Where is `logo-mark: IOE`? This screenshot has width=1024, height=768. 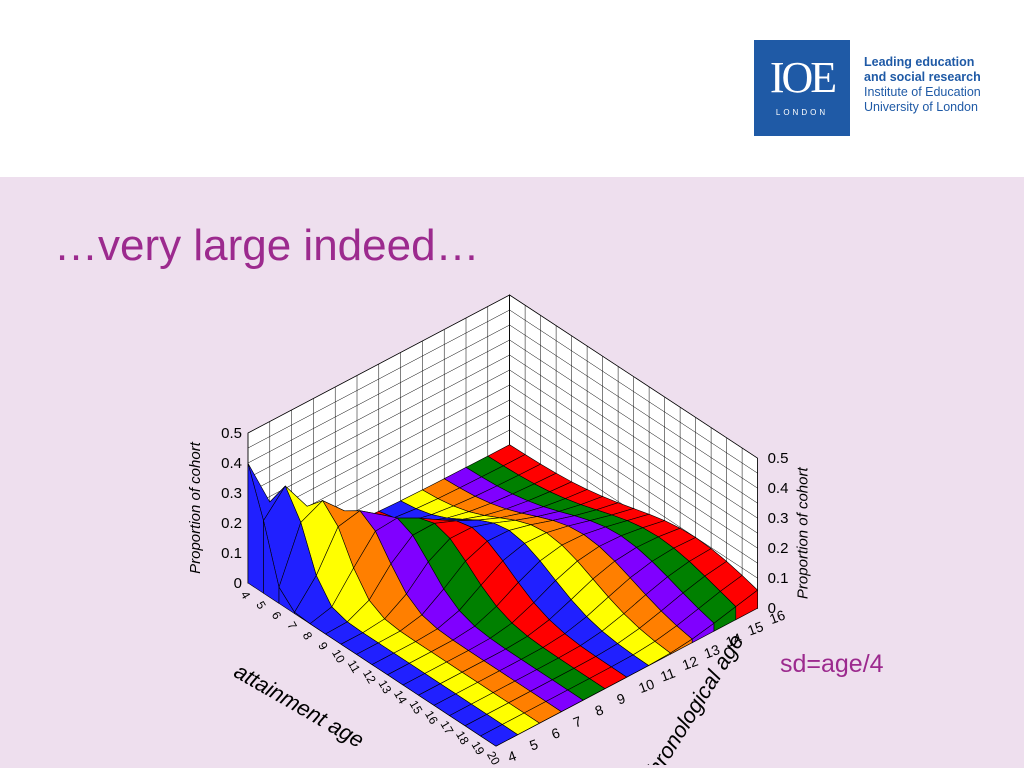
logo-mark: IOE is located at coordinates (803, 77).